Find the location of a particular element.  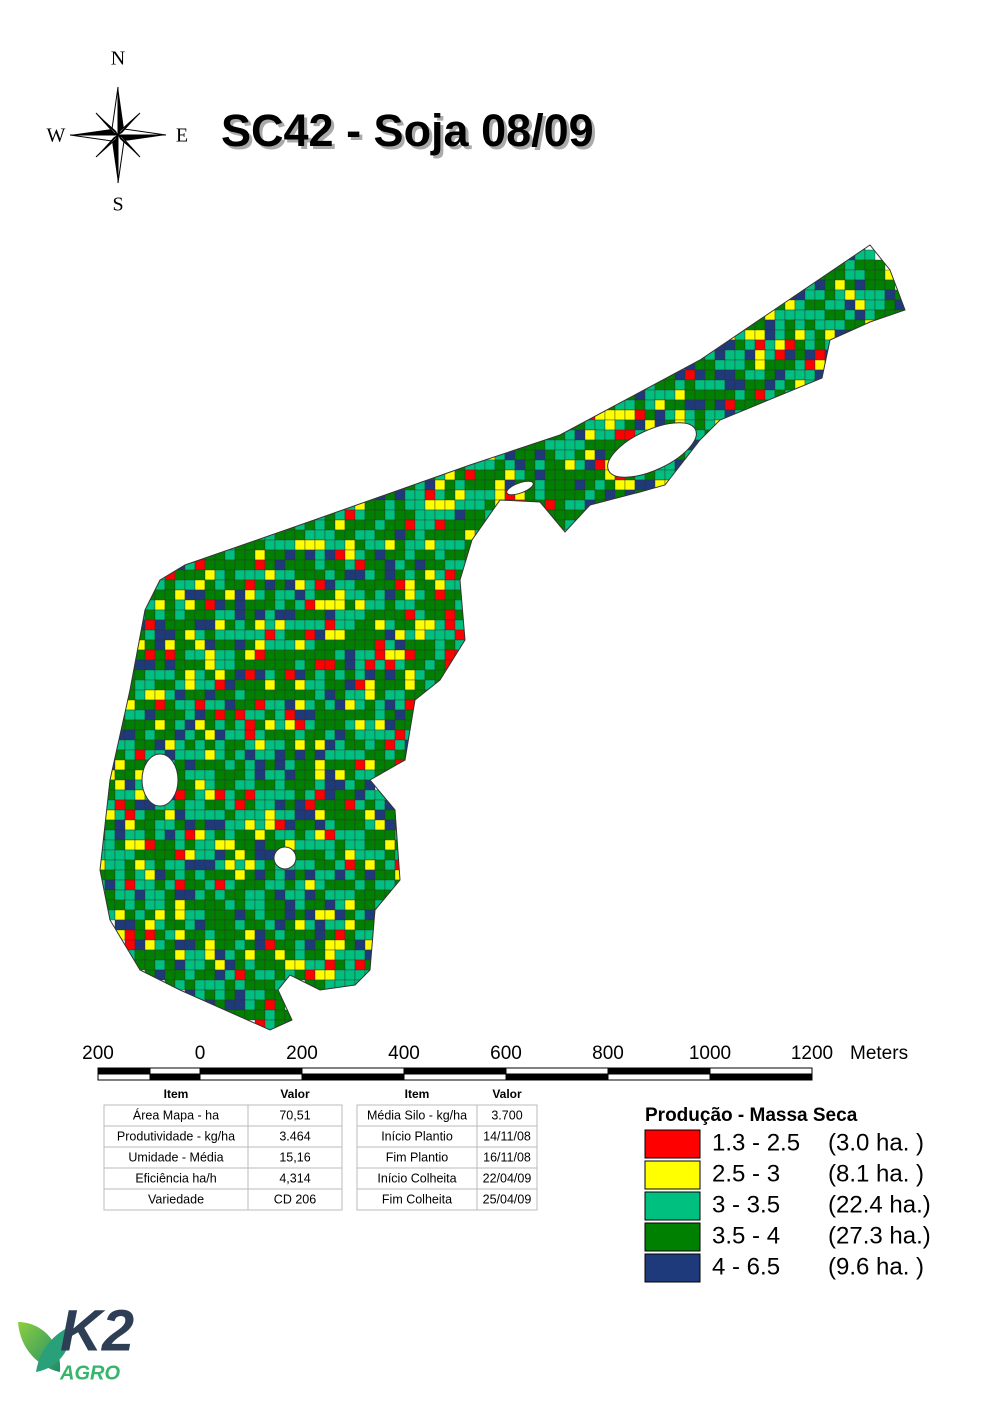

legend-area: (8.1 ha. ) is located at coordinates (876, 1173).